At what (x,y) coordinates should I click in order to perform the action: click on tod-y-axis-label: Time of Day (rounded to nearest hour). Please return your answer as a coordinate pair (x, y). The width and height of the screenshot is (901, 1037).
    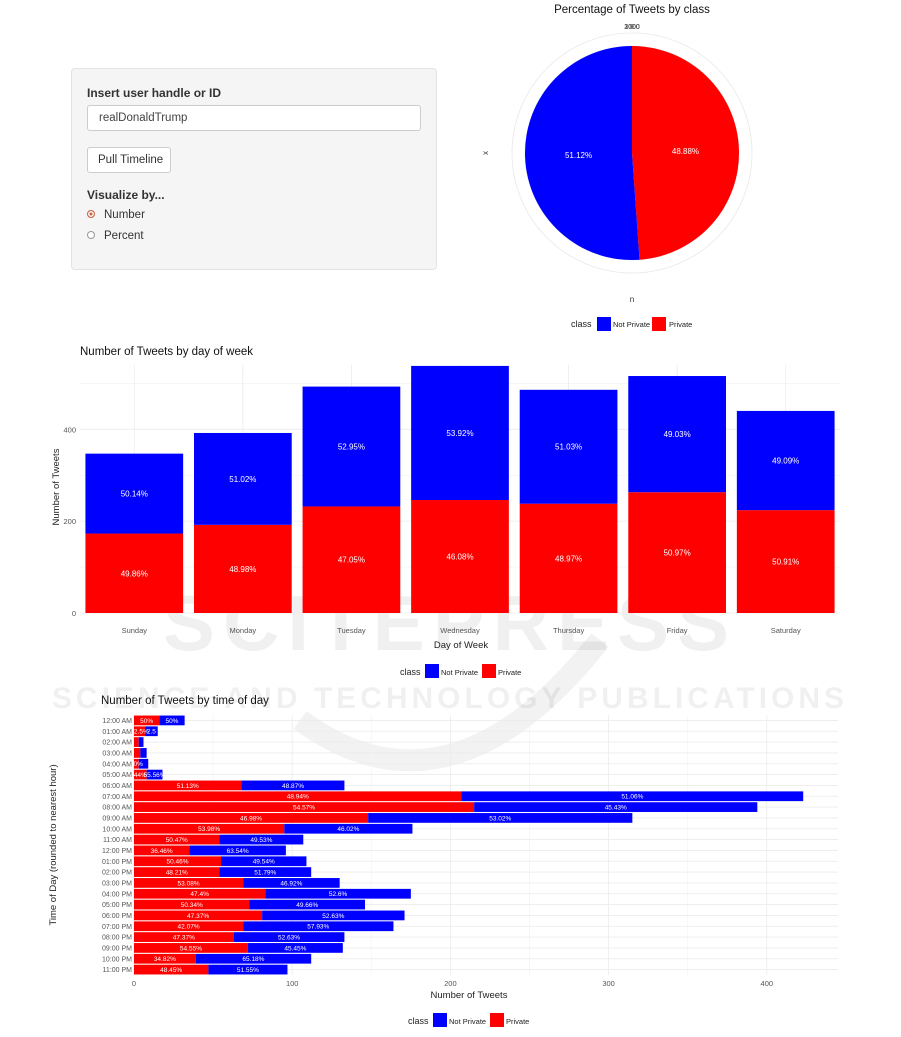
    Looking at the image, I should click on (53, 844).